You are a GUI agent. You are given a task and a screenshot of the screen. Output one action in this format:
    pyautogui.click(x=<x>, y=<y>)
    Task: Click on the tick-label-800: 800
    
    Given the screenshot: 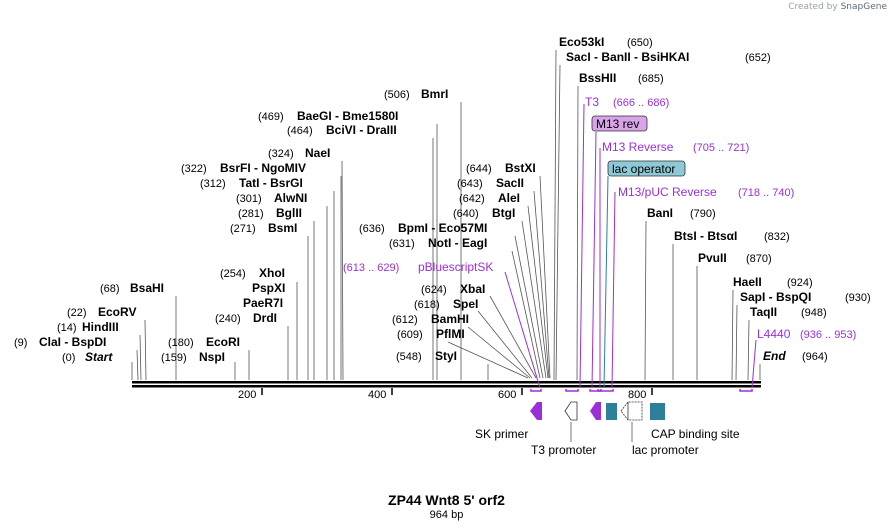 What is the action you would take?
    pyautogui.click(x=637, y=395)
    